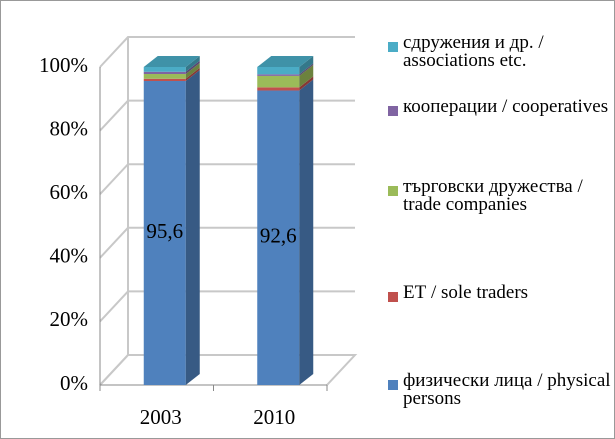 The height and width of the screenshot is (439, 615). What do you see at coordinates (507, 389) in the screenshot?
I see `legend-label: физически лица / physical persons` at bounding box center [507, 389].